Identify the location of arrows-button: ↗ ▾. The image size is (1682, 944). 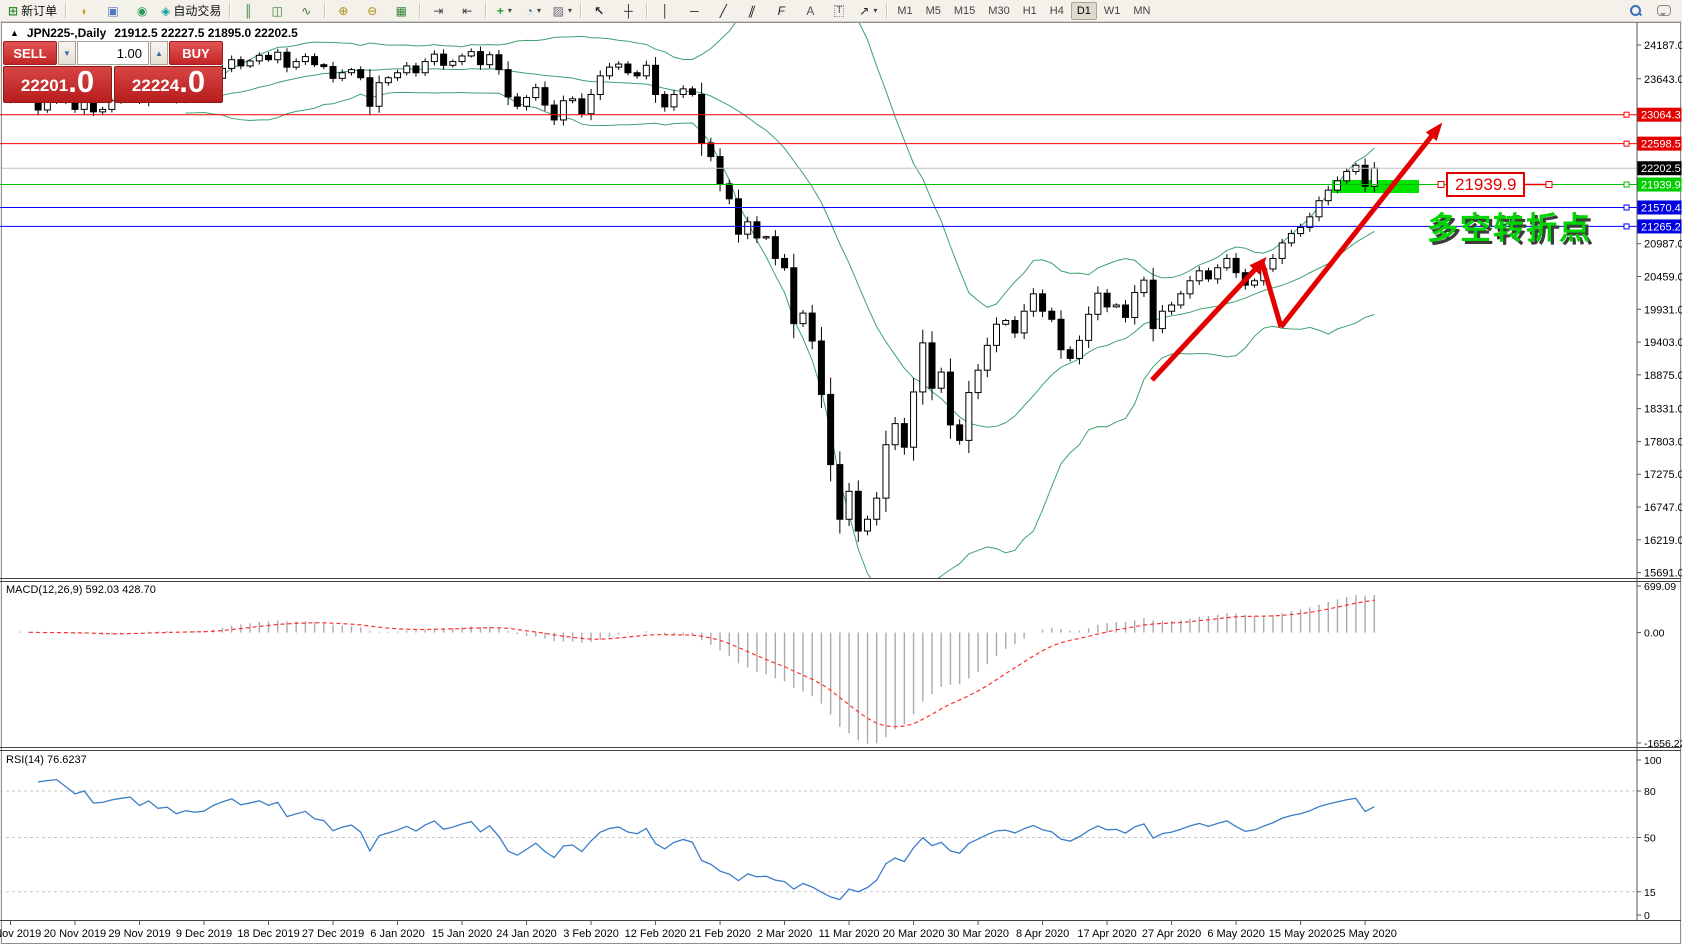
(868, 11).